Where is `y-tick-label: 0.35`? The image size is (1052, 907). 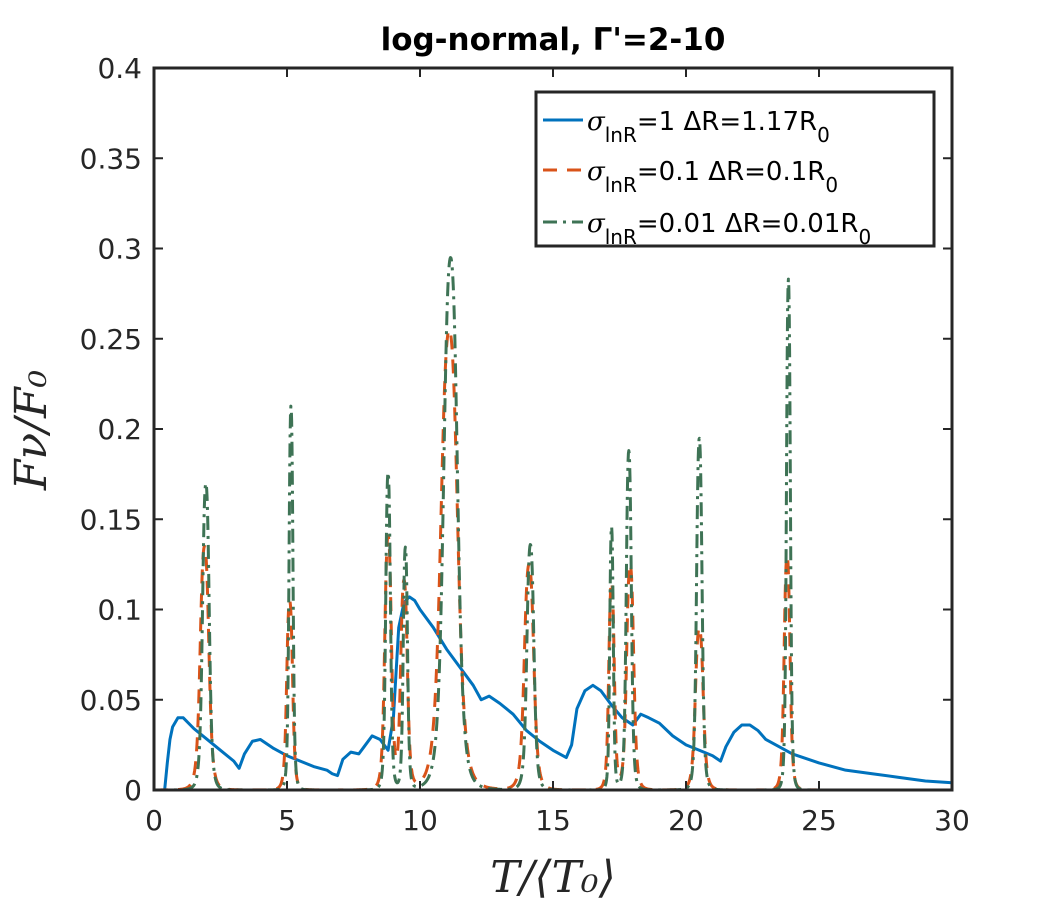 y-tick-label: 0.35 is located at coordinates (111, 158).